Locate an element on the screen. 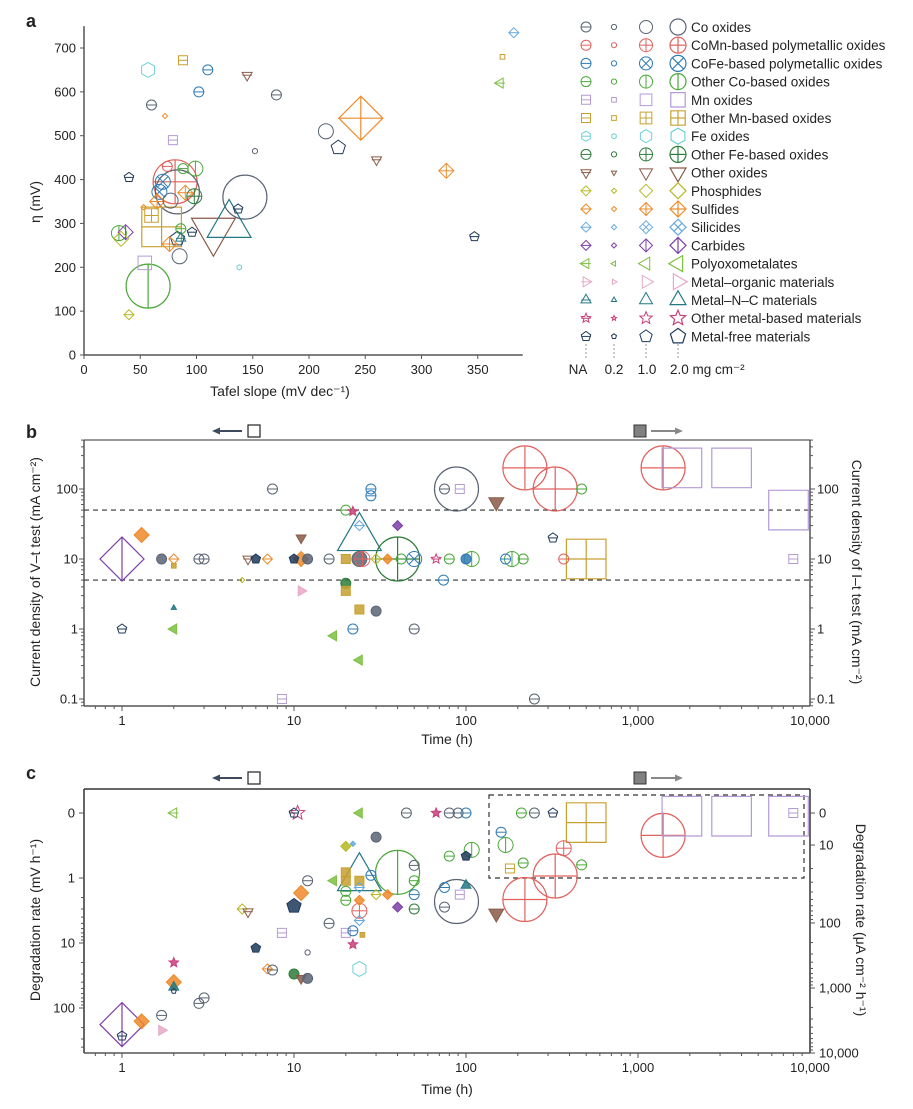 Image resolution: width=913 pixels, height=1109 pixels. x-tick-label: 100 is located at coordinates (466, 720).